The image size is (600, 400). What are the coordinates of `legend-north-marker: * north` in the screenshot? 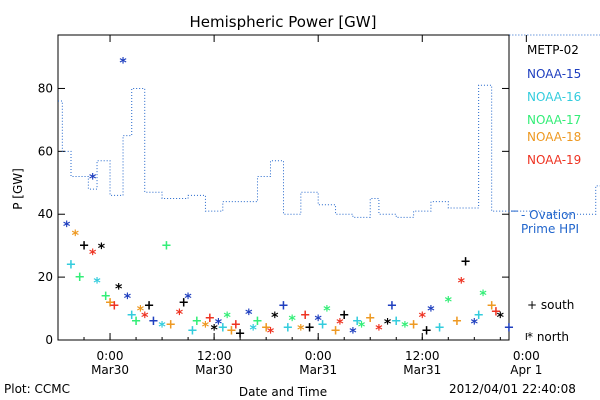 It's located at (548, 337).